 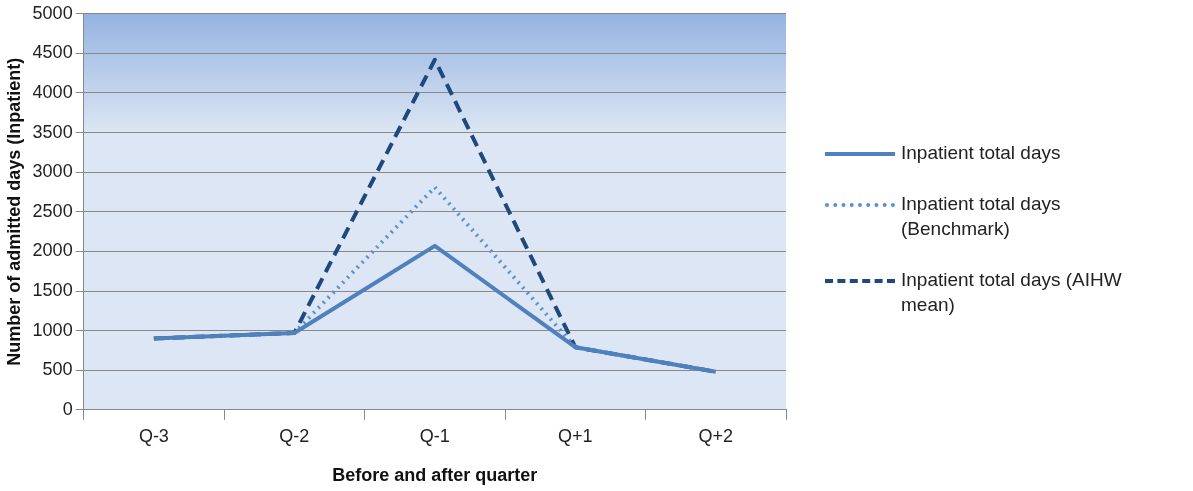 I want to click on y-tick-label: 2000, so click(x=52, y=250).